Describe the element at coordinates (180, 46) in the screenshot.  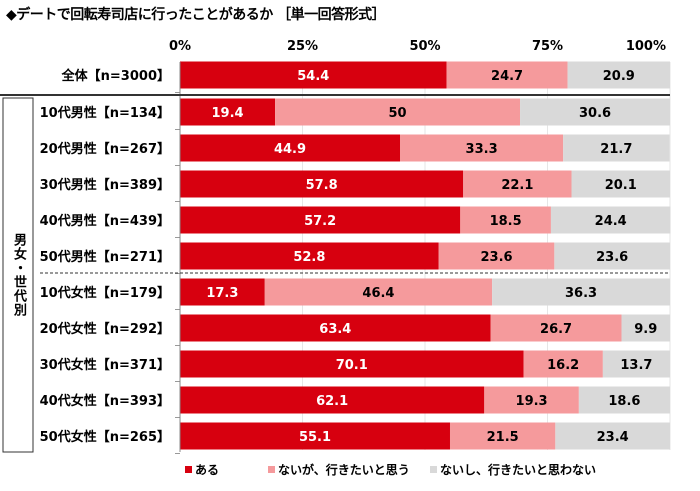
I see `x-tick-label: 0%` at that location.